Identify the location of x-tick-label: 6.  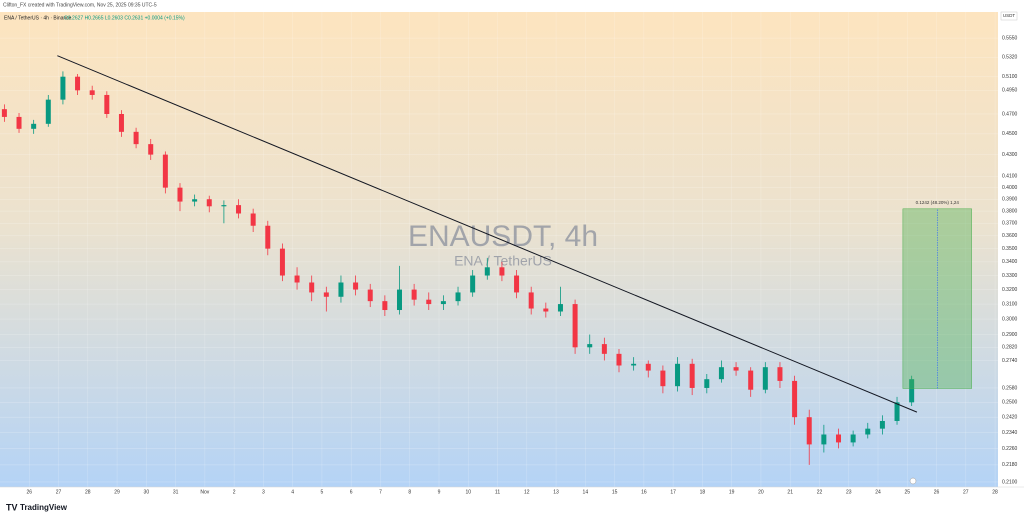
(351, 492).